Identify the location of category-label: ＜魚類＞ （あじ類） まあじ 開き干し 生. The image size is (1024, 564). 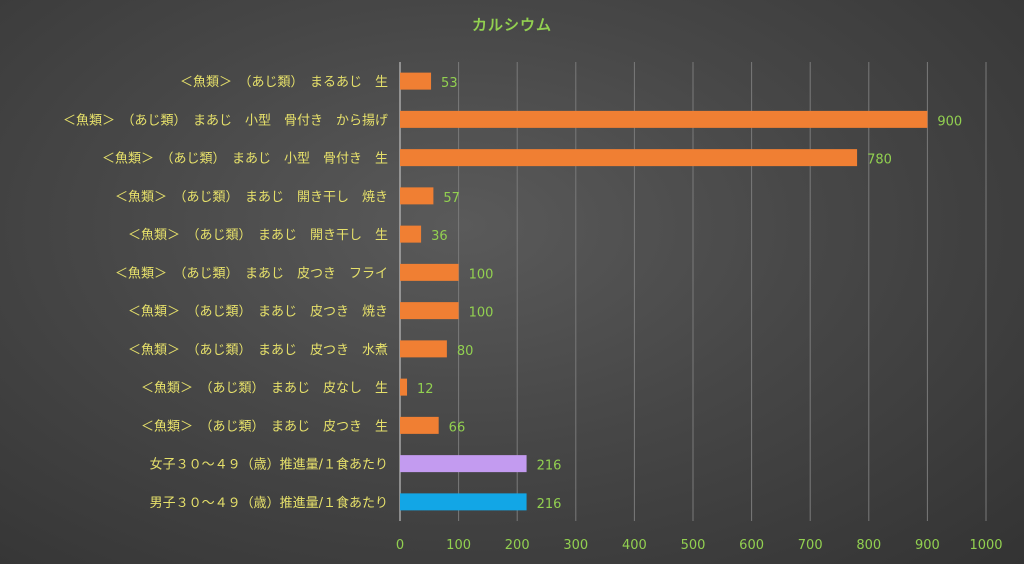
(258, 235).